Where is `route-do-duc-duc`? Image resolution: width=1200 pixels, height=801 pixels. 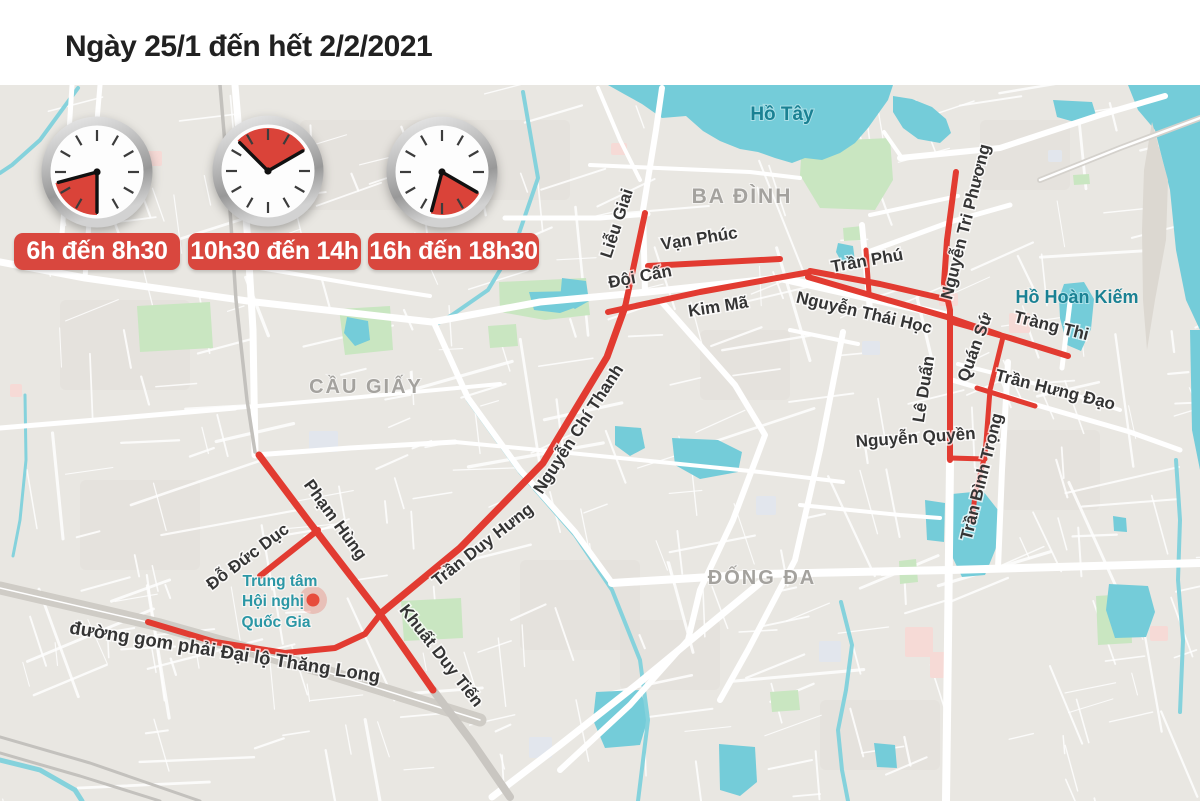 route-do-duc-duc is located at coordinates (289, 553).